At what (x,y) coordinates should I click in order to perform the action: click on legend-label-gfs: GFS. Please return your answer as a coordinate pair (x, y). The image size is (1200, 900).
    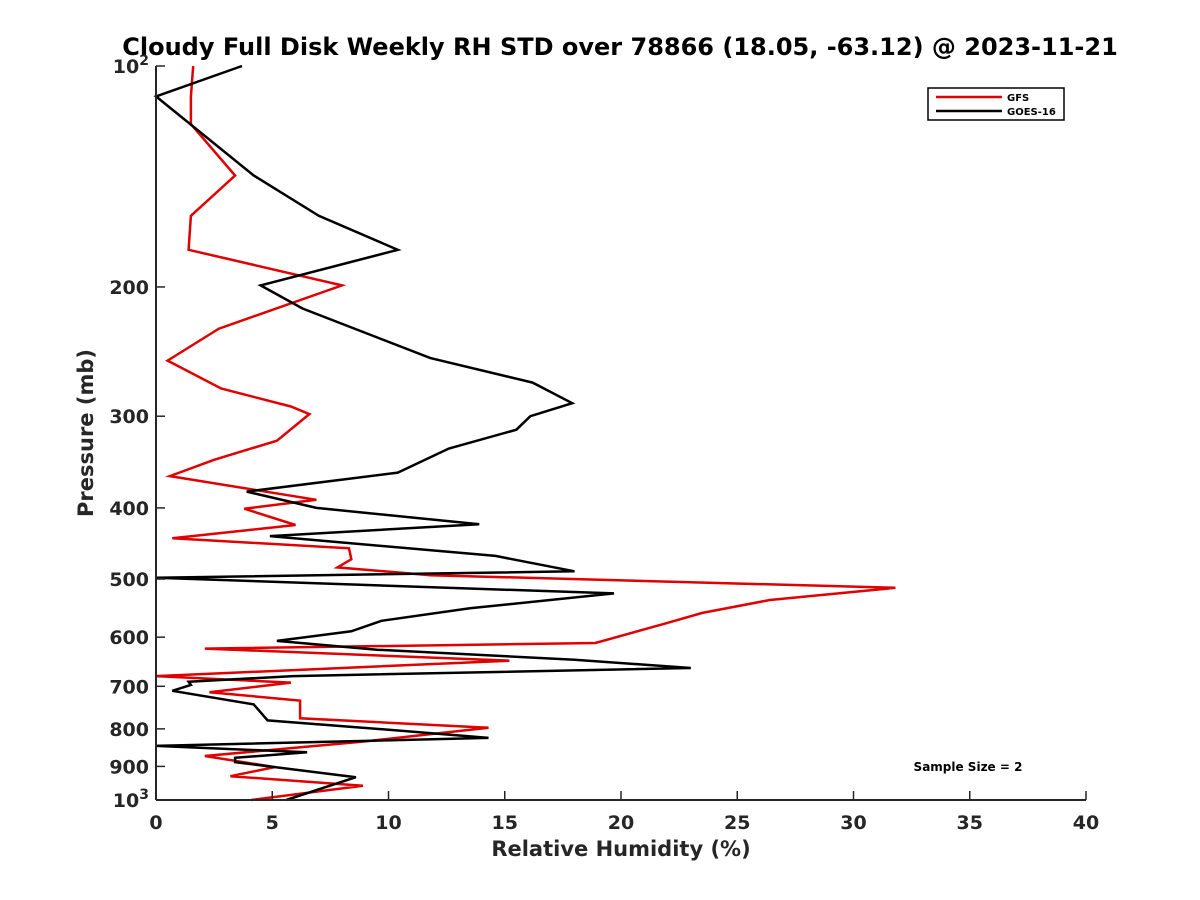
    Looking at the image, I should click on (1018, 98).